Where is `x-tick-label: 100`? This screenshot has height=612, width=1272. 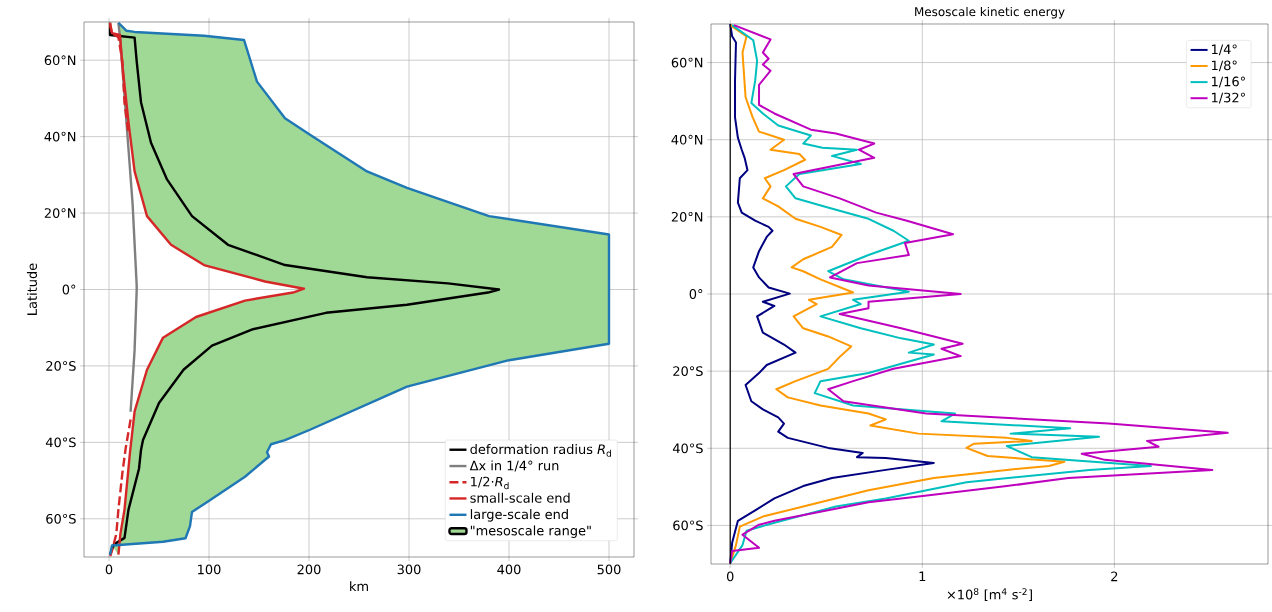 x-tick-label: 100 is located at coordinates (209, 569).